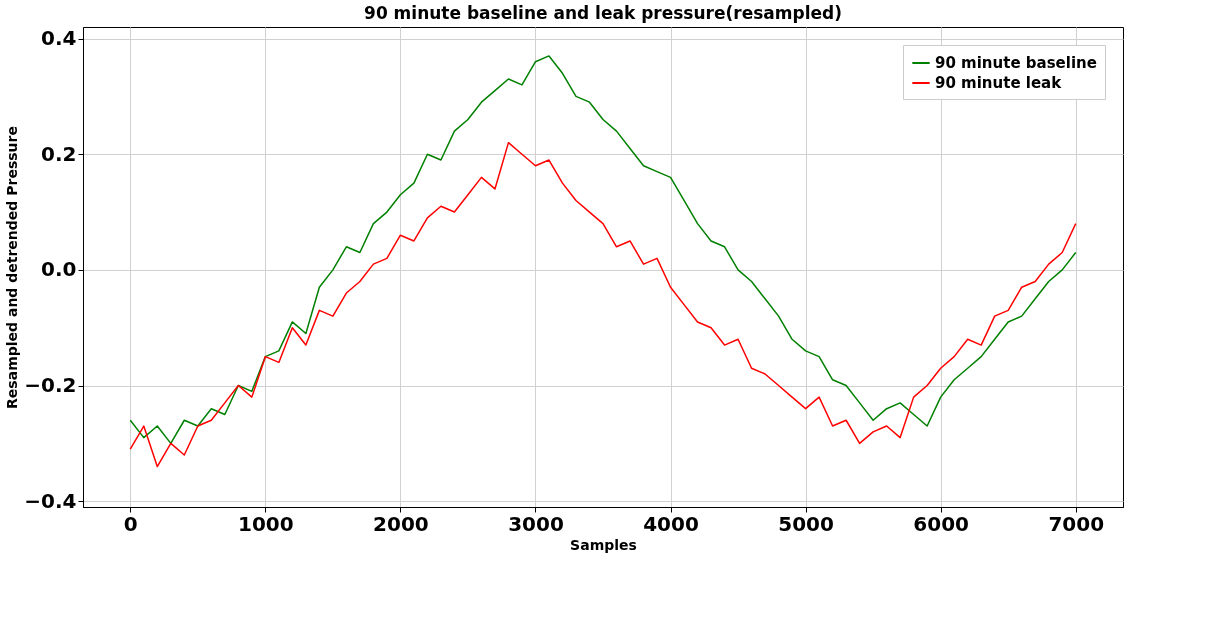  Describe the element at coordinates (999, 83) in the screenshot. I see `legend-label: 90 minute leak` at that location.